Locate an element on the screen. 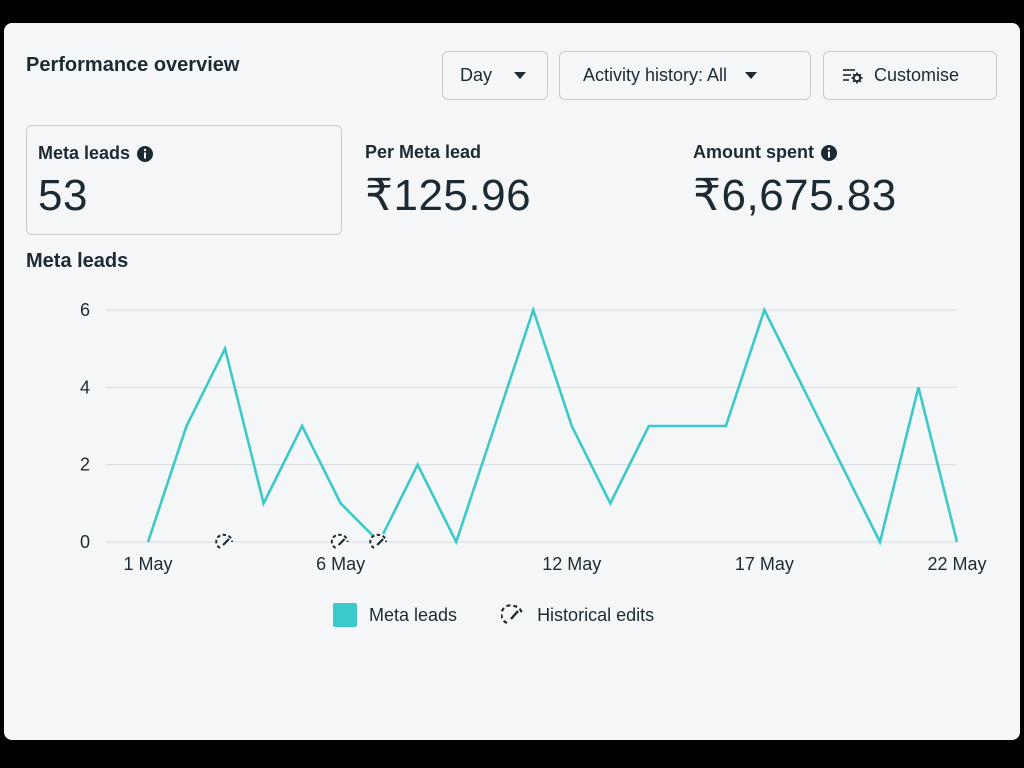 This screenshot has width=1024, height=768. legend-edits-label: Historical edits is located at coordinates (596, 614).